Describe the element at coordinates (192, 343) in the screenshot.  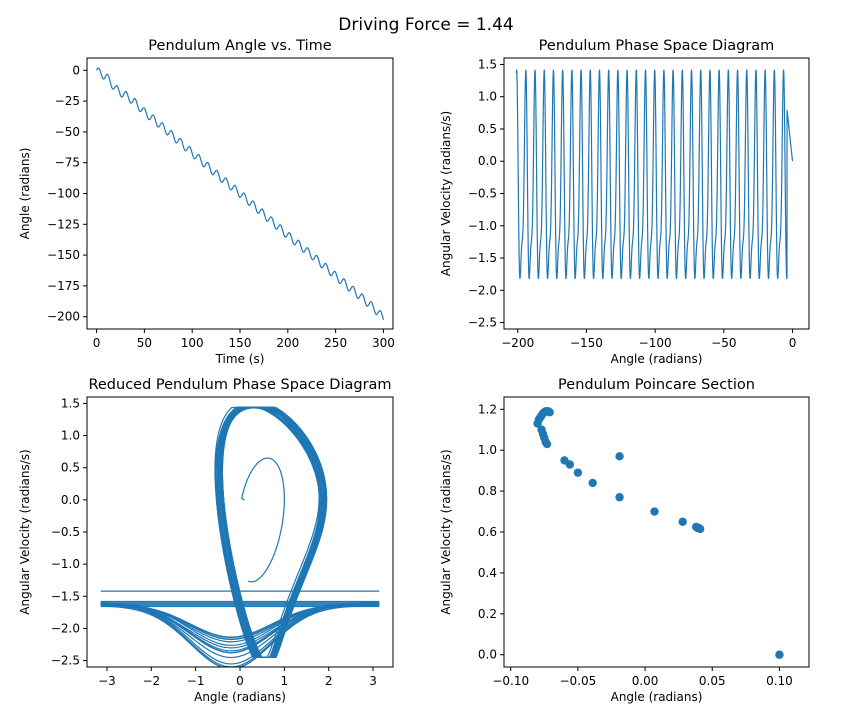
I see `x-tick-label: 100` at that location.